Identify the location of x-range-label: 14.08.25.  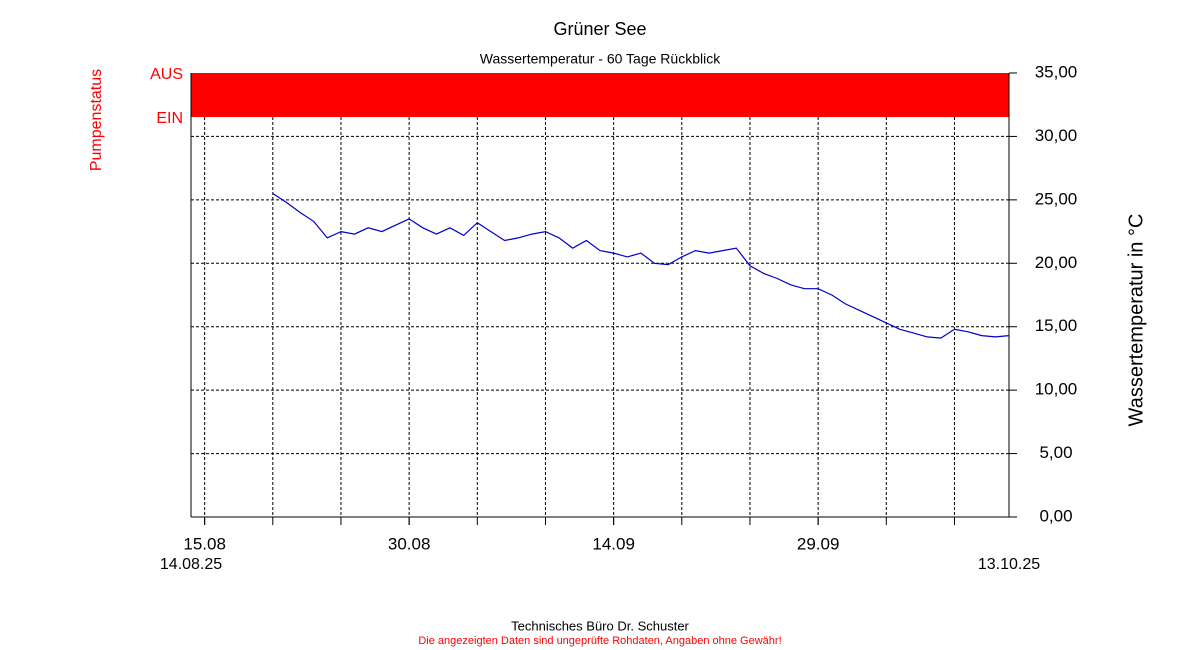
(191, 564).